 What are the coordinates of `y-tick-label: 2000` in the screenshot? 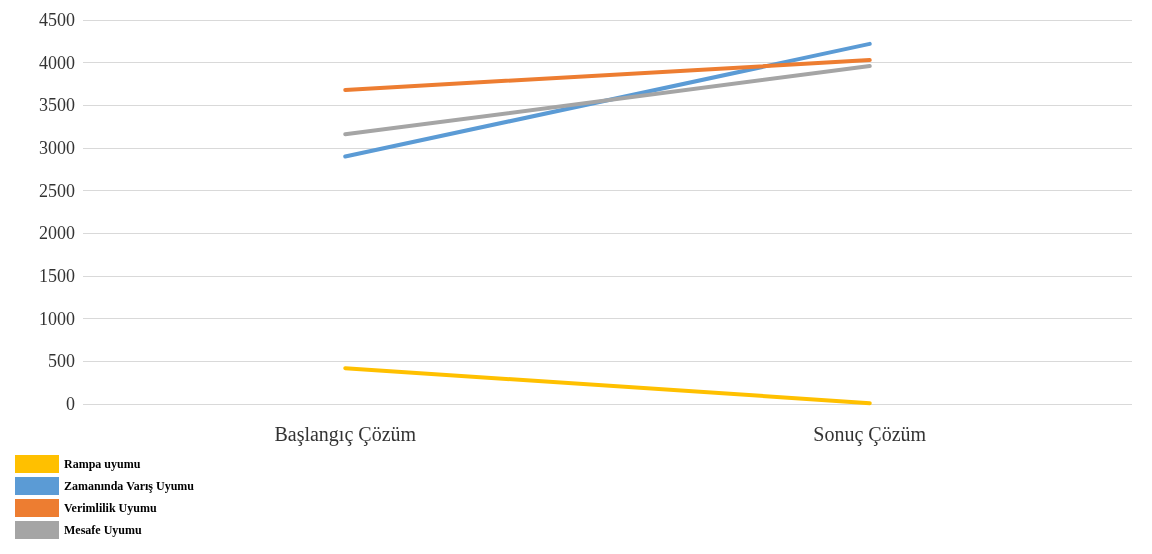 It's located at (57, 233).